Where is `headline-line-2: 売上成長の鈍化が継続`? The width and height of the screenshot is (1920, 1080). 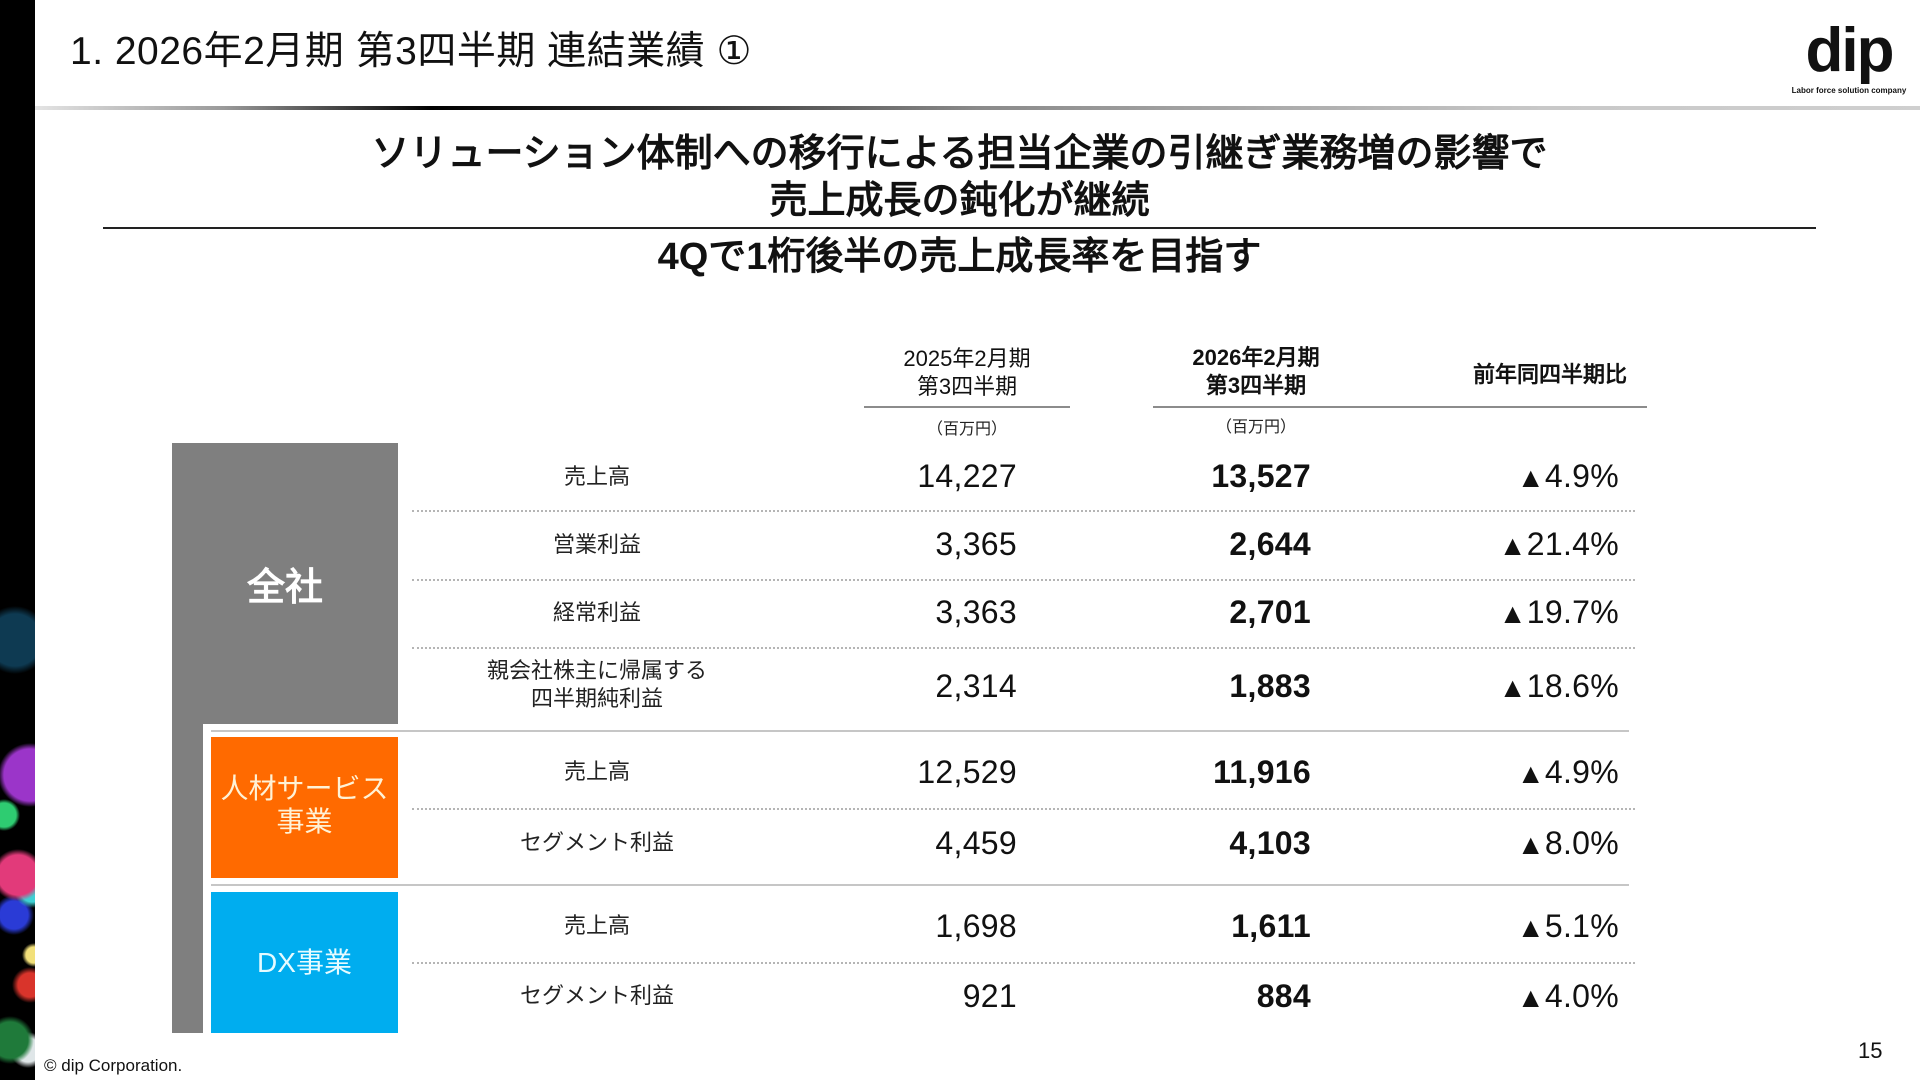
headline-line-2: 売上成長の鈍化が継続 is located at coordinates (959, 201).